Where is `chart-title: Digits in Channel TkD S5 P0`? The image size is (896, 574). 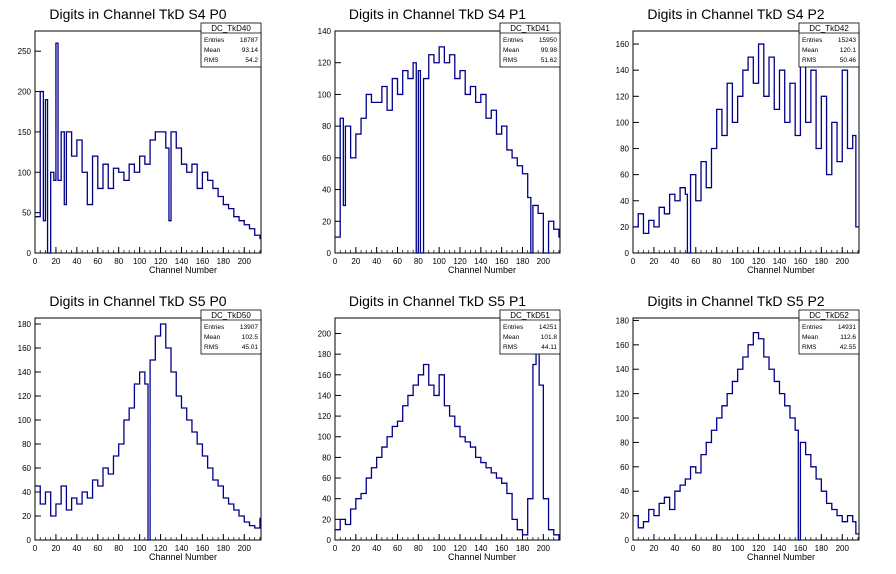 chart-title: Digits in Channel TkD S5 P0 is located at coordinates (137, 301).